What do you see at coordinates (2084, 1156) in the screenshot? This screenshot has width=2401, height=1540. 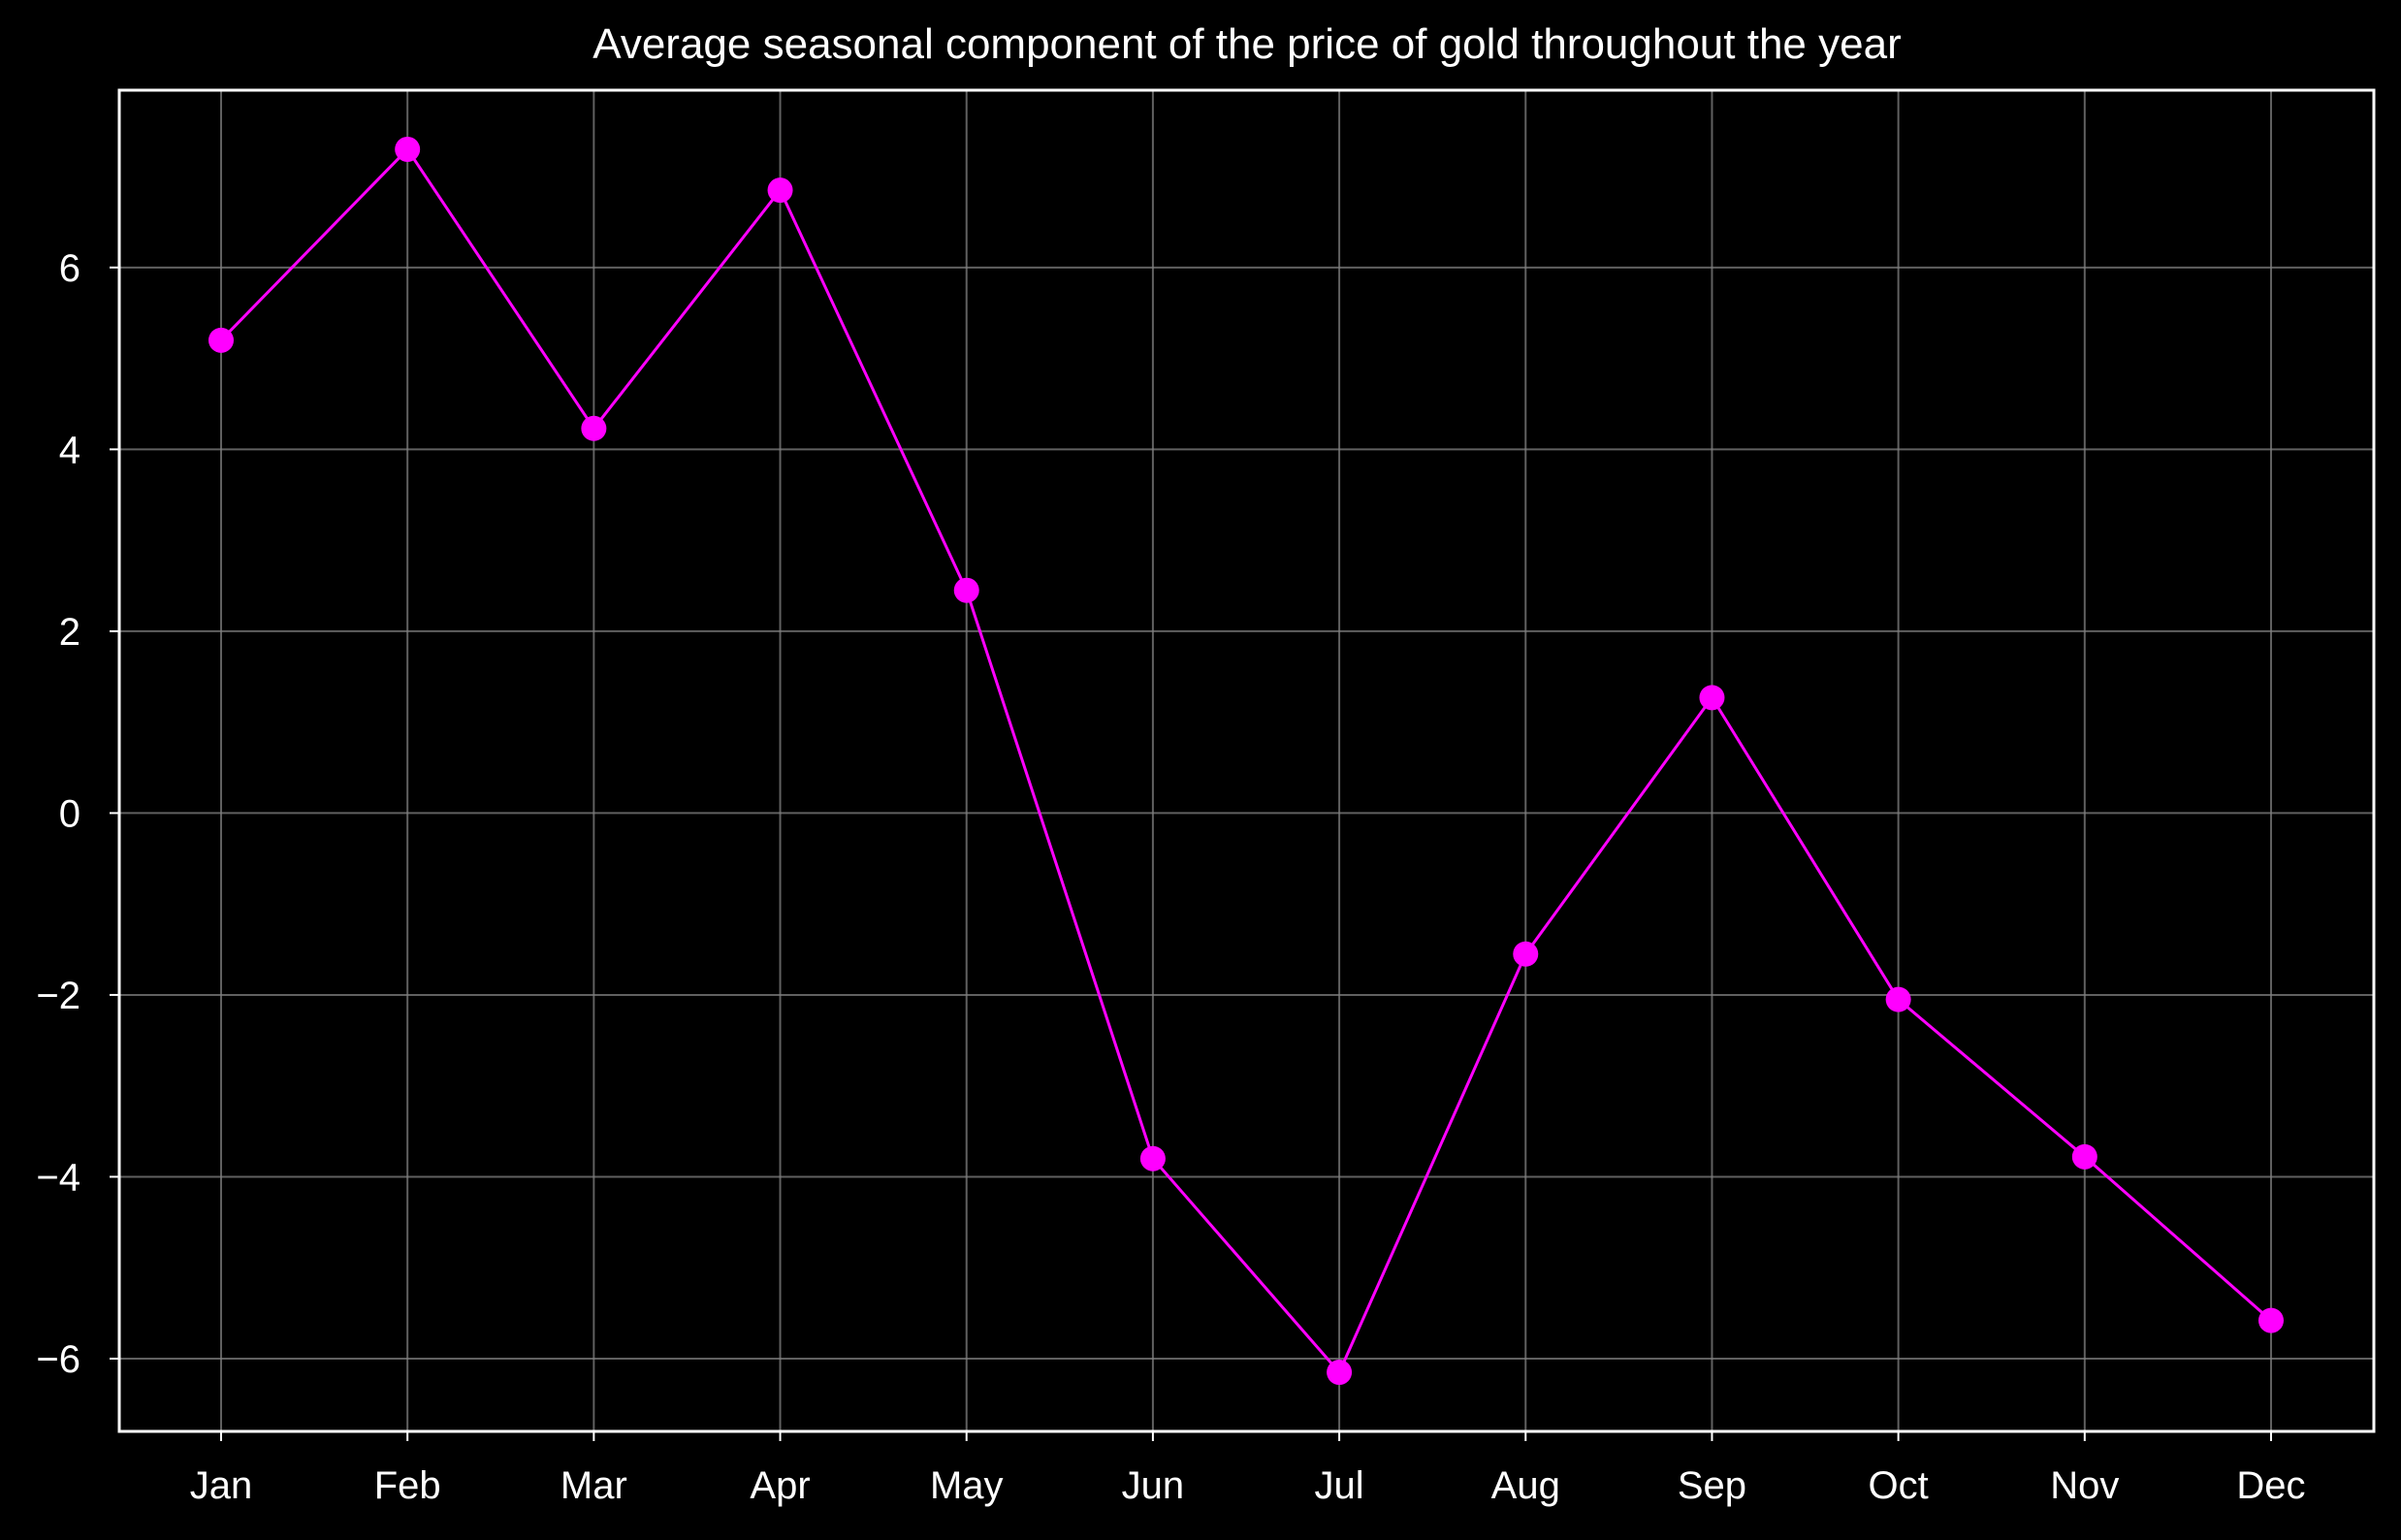 I see `data-point-nov` at bounding box center [2084, 1156].